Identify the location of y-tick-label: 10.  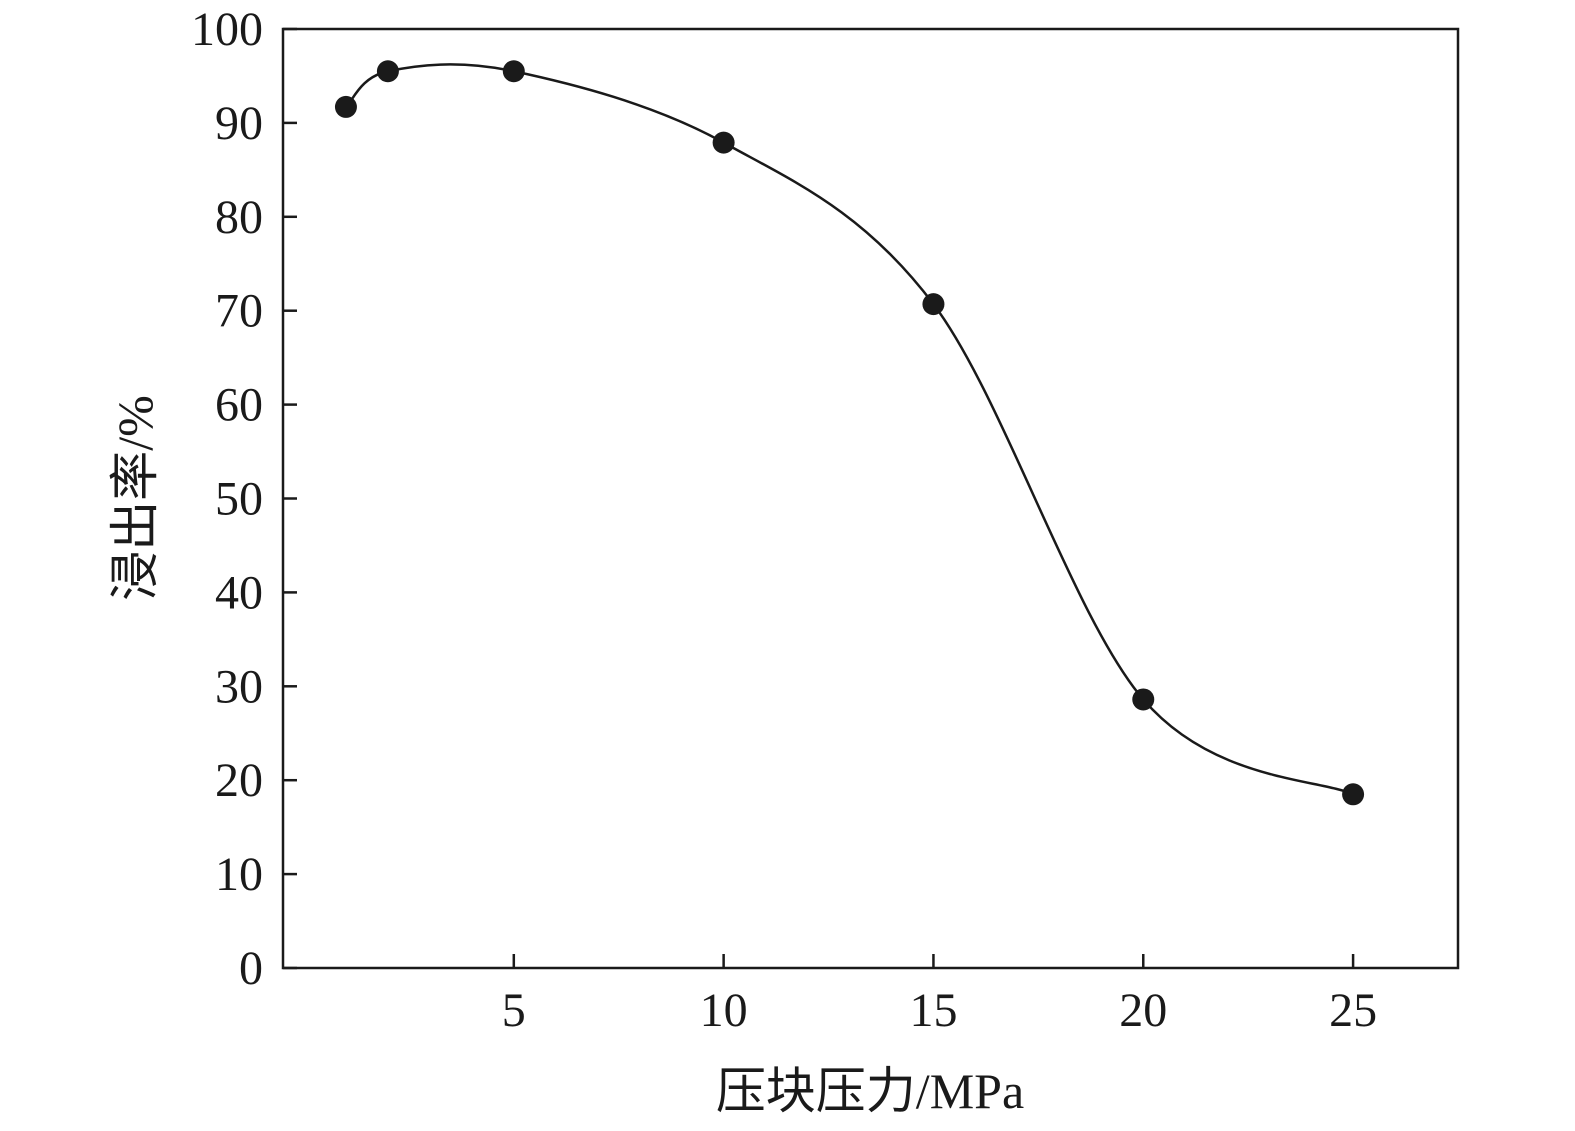
(239, 874).